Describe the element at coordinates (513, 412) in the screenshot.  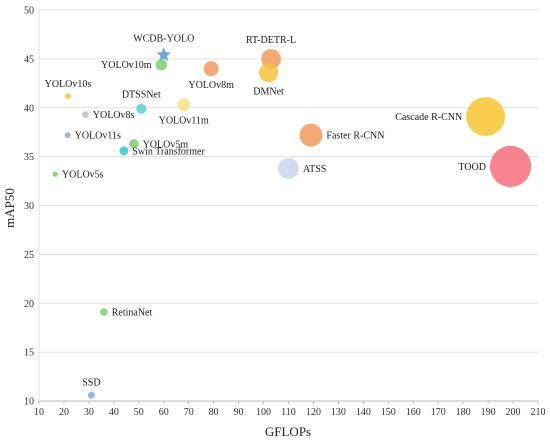
I see `x-tick-label: 200` at that location.